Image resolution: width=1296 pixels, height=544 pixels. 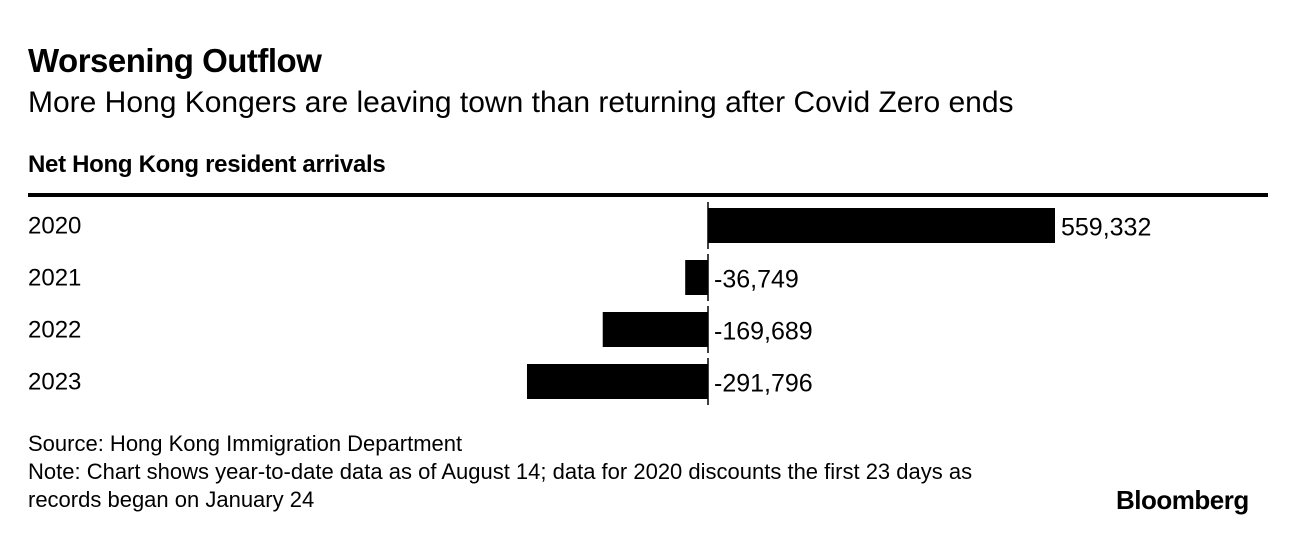 I want to click on bar-2023, so click(x=617, y=381).